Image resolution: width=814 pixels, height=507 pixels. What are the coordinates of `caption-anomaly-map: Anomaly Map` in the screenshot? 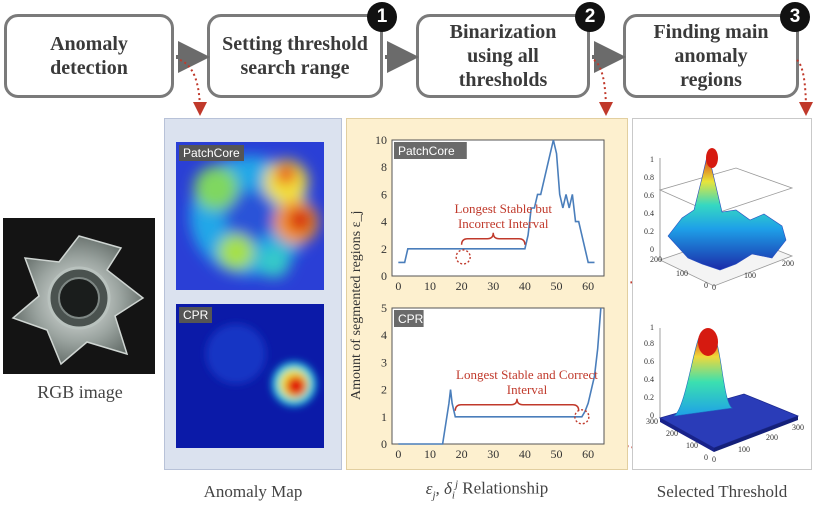 It's located at (253, 491).